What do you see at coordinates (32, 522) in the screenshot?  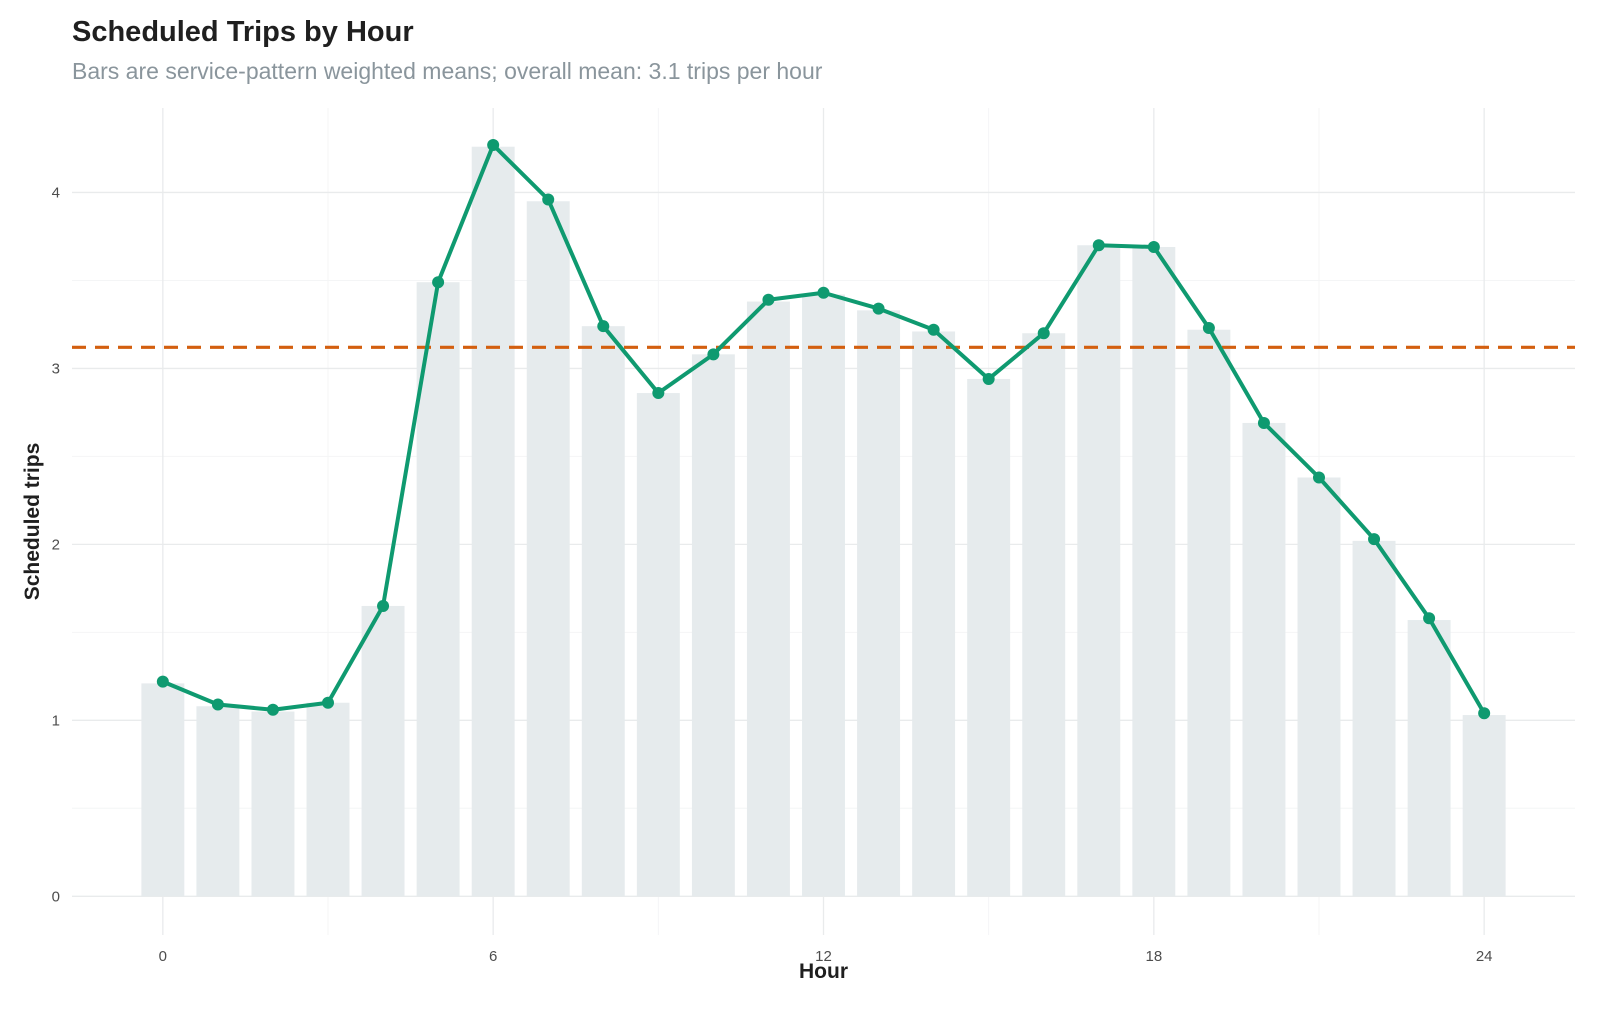 I see `y-axis-title: Scheduled trips` at bounding box center [32, 522].